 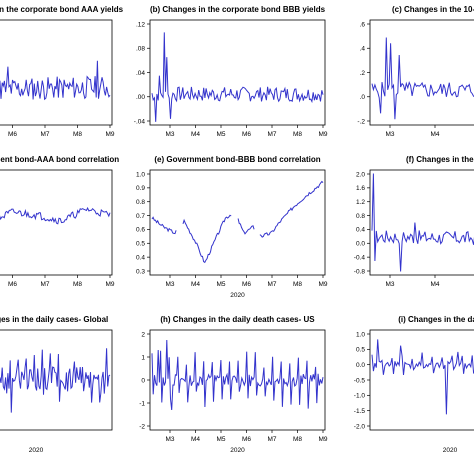 What do you see at coordinates (363, 49) in the screenshot?
I see `y-tick-label: .4` at bounding box center [363, 49].